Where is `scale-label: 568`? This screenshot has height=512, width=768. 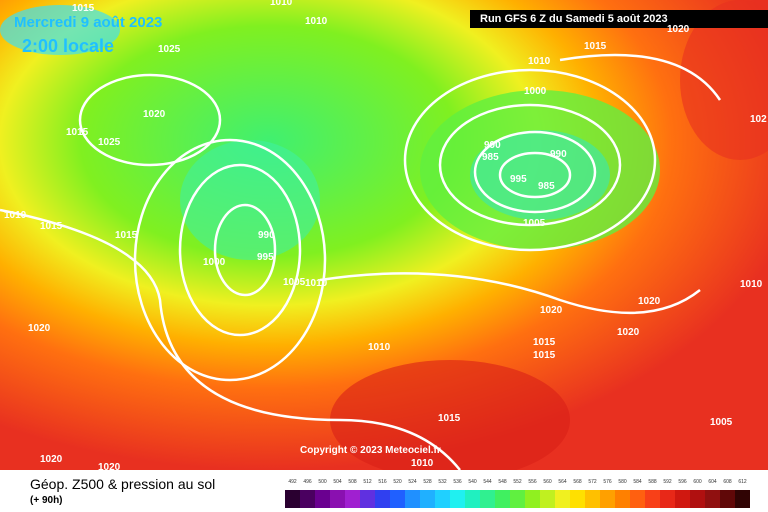 scale-label: 568 is located at coordinates (577, 482).